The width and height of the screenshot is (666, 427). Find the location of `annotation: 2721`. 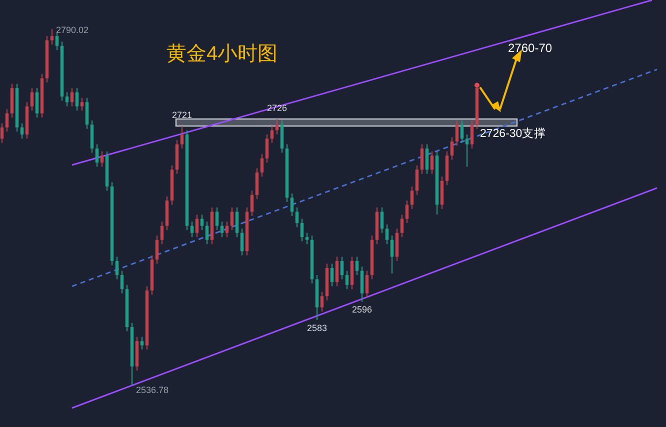

annotation: 2721 is located at coordinates (182, 115).